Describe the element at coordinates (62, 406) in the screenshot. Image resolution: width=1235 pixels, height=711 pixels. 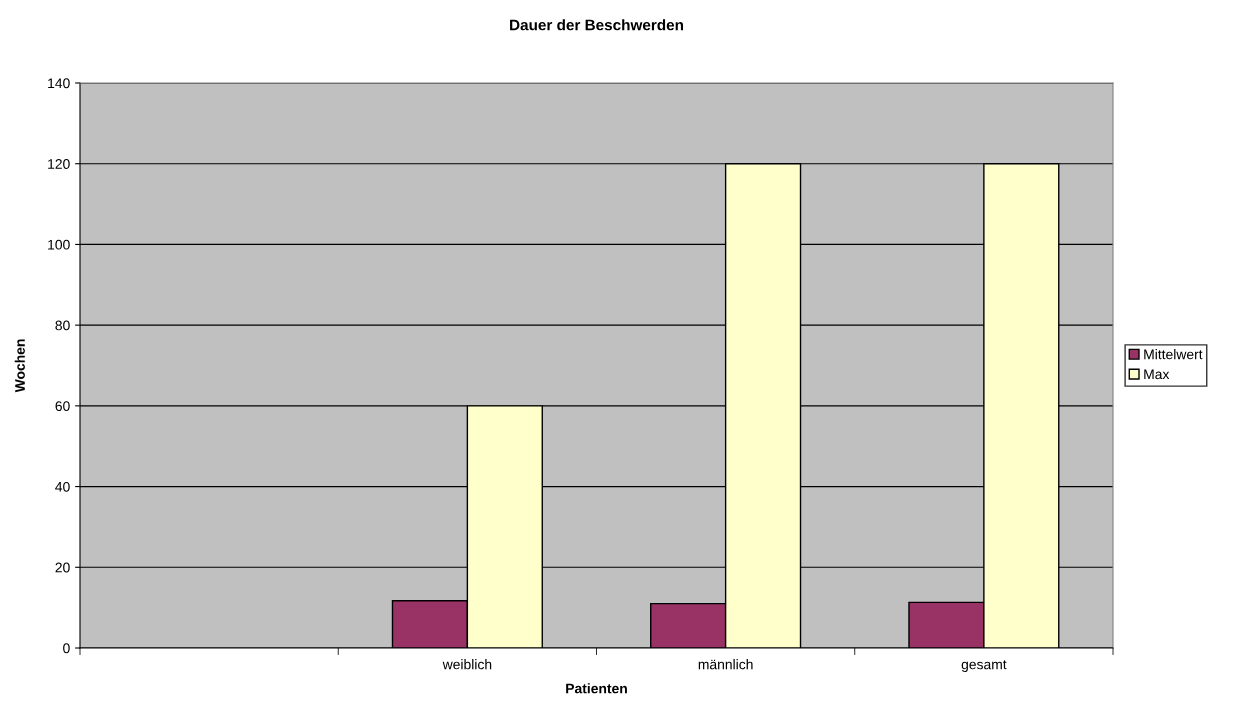
I see `y-tick-label: 60` at that location.